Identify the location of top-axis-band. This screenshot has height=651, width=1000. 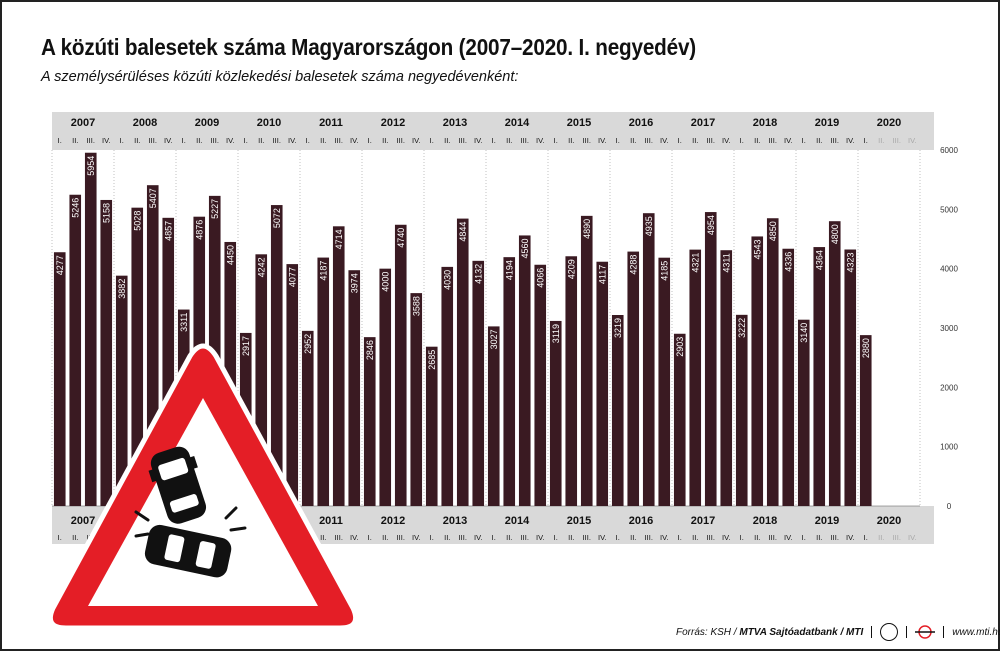
(493, 131).